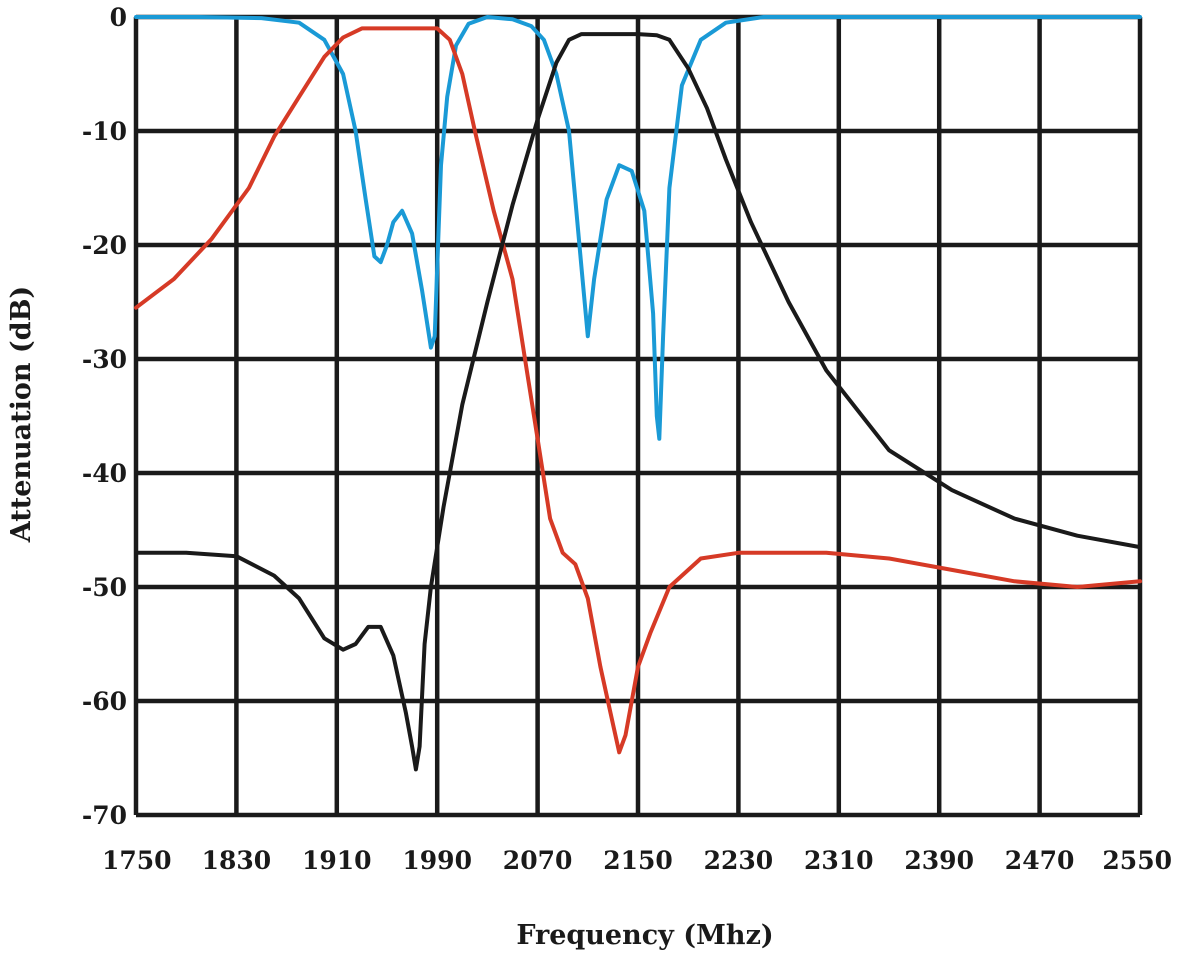 Image resolution: width=1182 pixels, height=953 pixels. Describe the element at coordinates (104, 131) in the screenshot. I see `y-tick-label: -10` at that location.